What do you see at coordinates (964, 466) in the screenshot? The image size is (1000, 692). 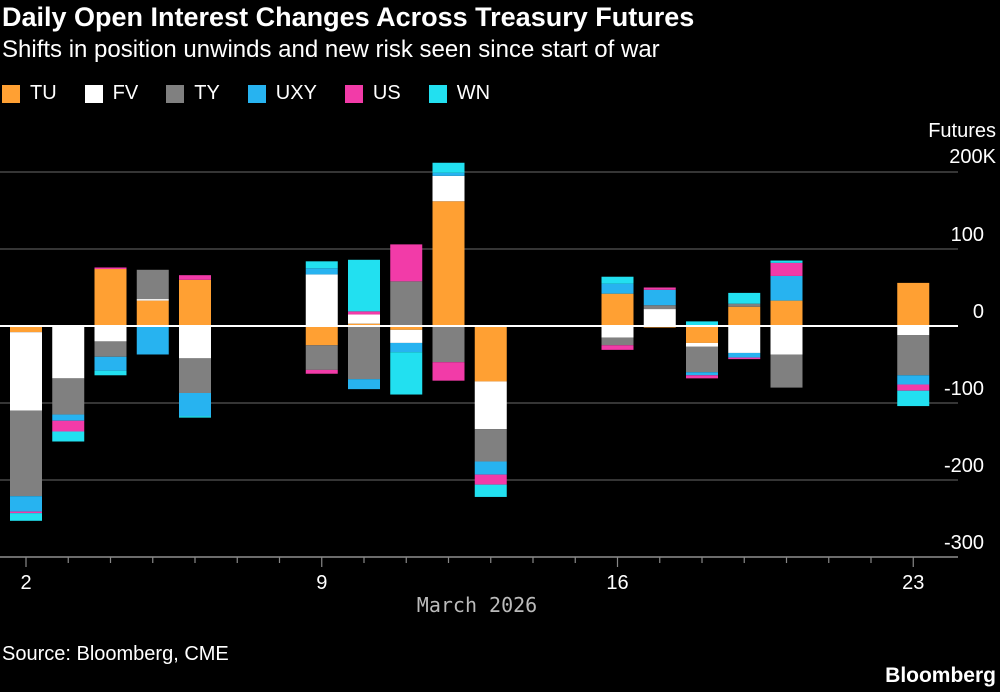 I see `y-tick-label: -200` at bounding box center [964, 466].